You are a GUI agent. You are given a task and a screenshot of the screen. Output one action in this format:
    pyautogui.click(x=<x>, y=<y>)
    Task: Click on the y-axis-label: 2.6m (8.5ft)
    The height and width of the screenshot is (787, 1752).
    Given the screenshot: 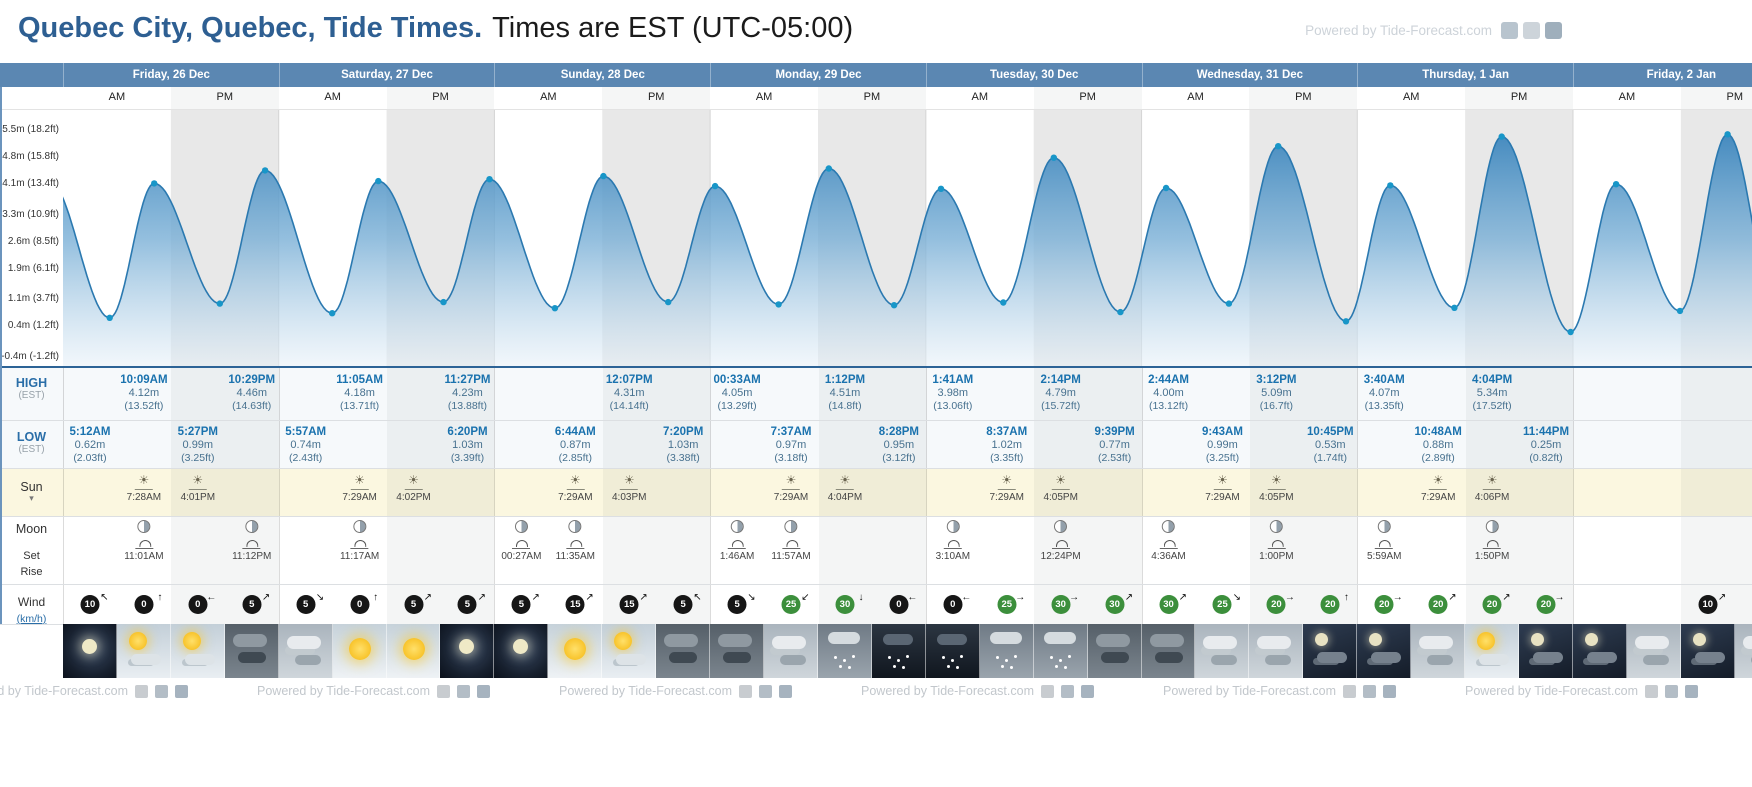 What is the action you would take?
    pyautogui.click(x=33, y=241)
    